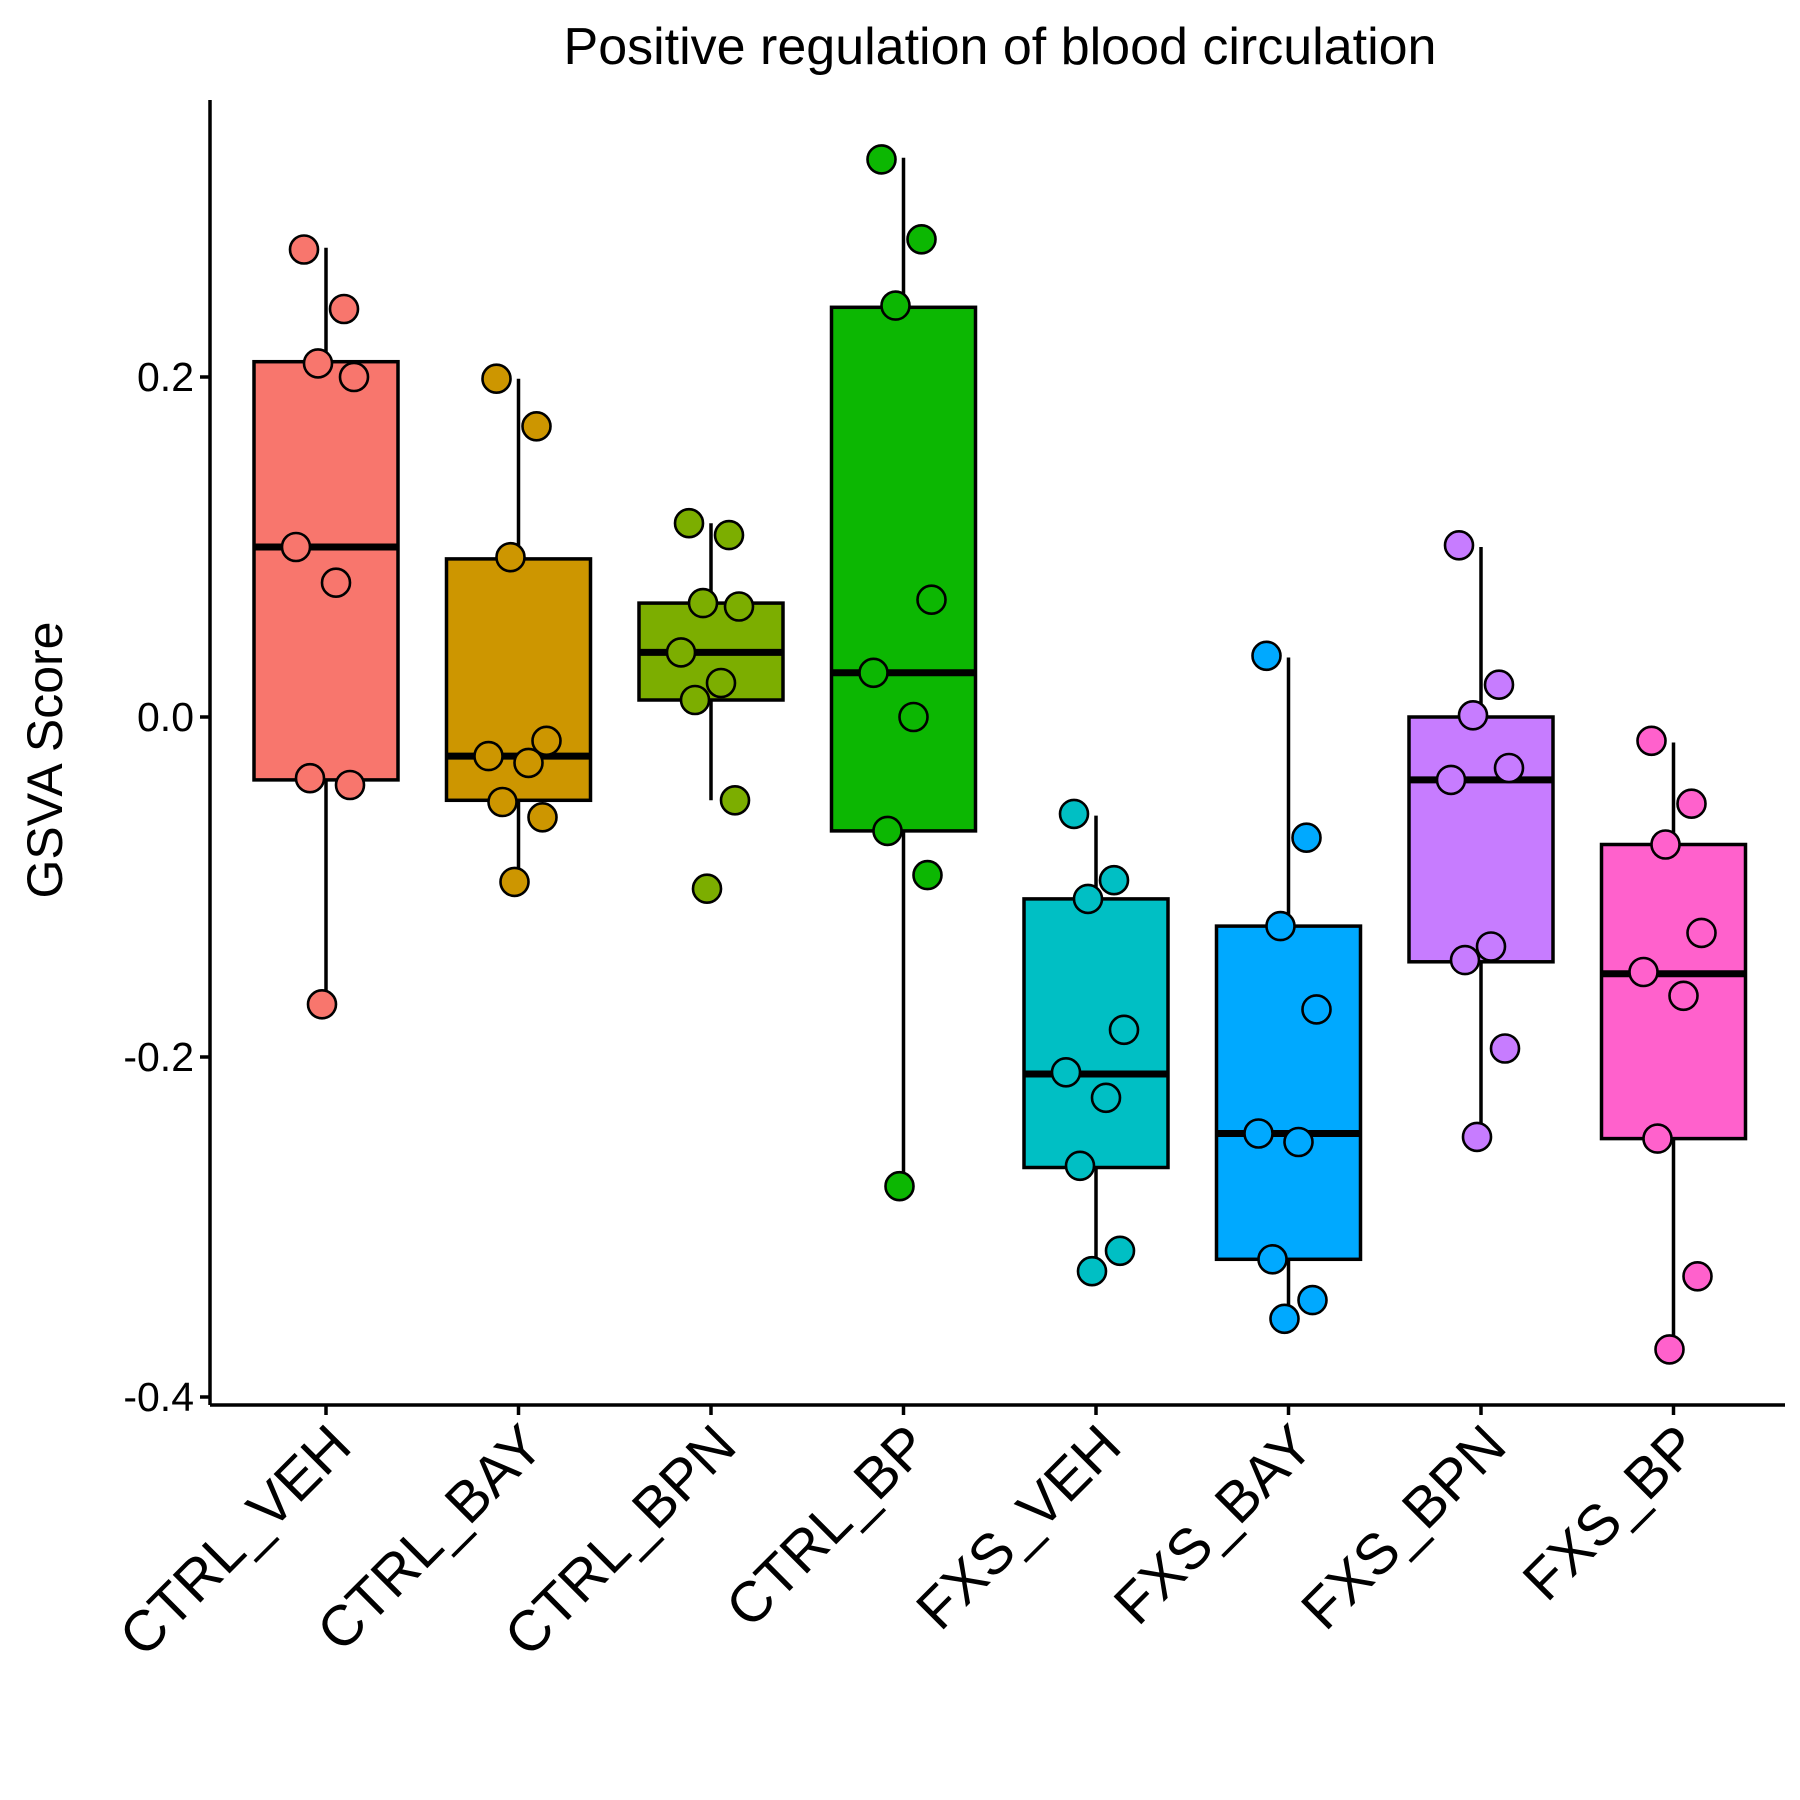 The height and width of the screenshot is (1800, 1800). What do you see at coordinates (1611, 1513) in the screenshot?
I see `x-tick-label: FXS_BP` at bounding box center [1611, 1513].